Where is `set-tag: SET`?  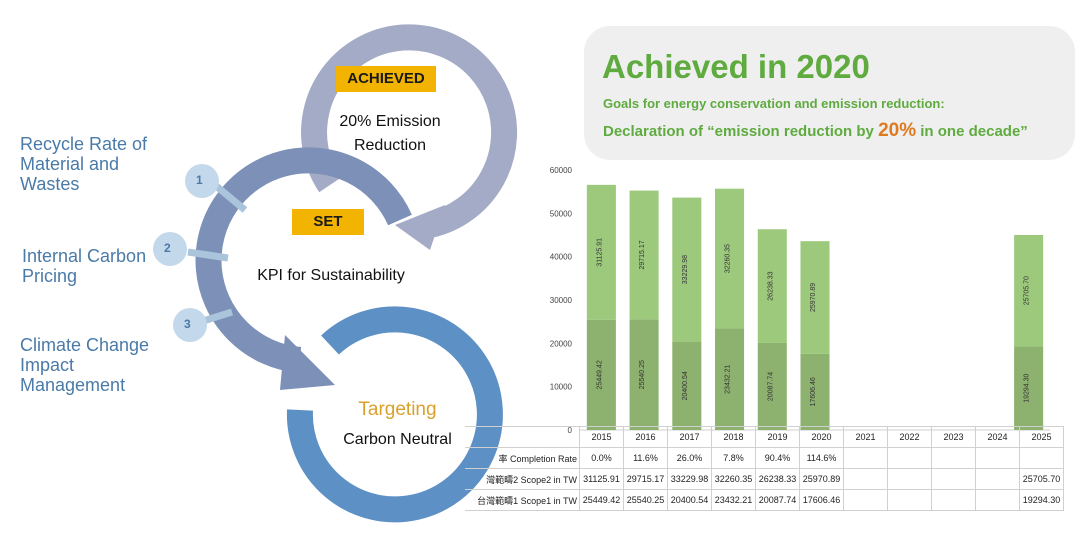 set-tag: SET is located at coordinates (328, 222).